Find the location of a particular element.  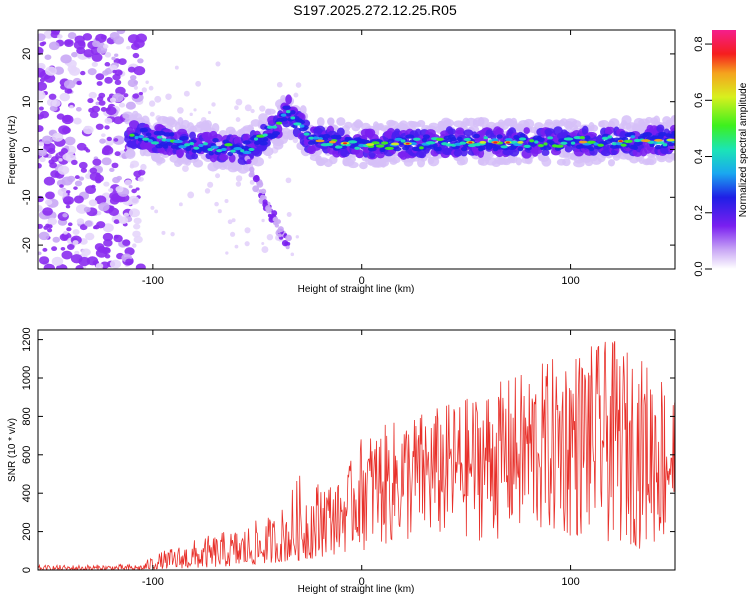

snr-xtick-label: -100 is located at coordinates (153, 582).